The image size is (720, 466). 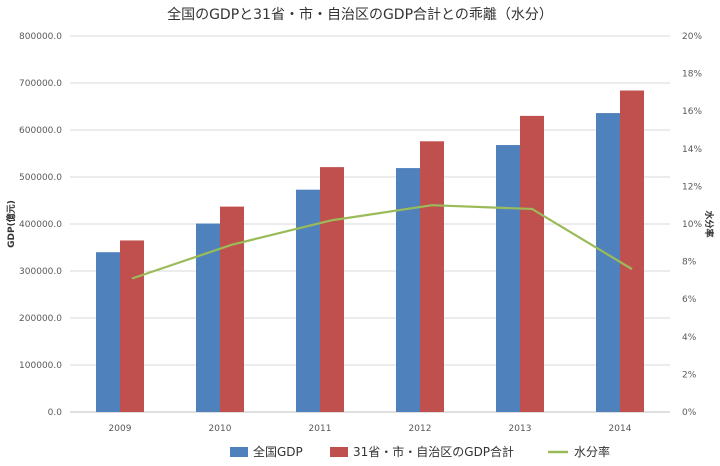 What do you see at coordinates (692, 37) in the screenshot?
I see `y-right-tick-label: 20%` at bounding box center [692, 37].